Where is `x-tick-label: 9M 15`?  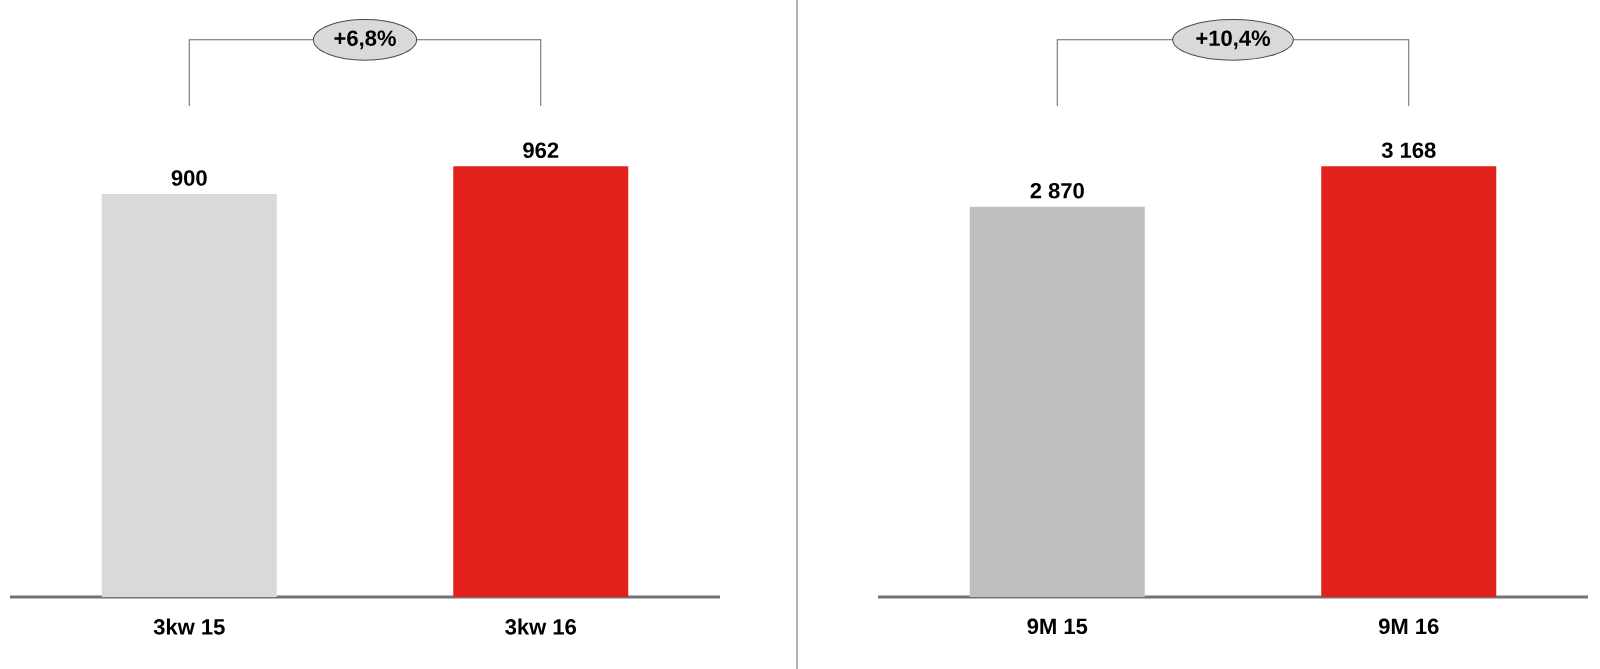
x-tick-label: 9M 15 is located at coordinates (1057, 626).